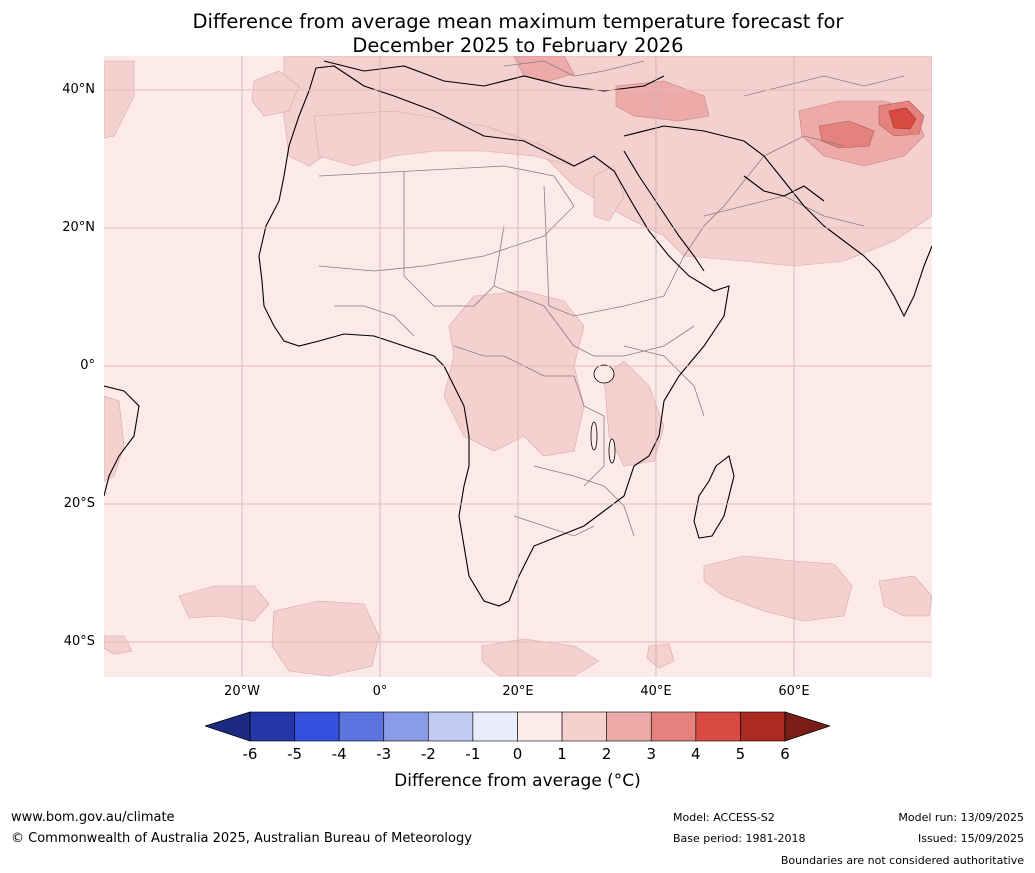 This screenshot has height=873, width=1035. I want to click on colorbar, so click(517, 726).